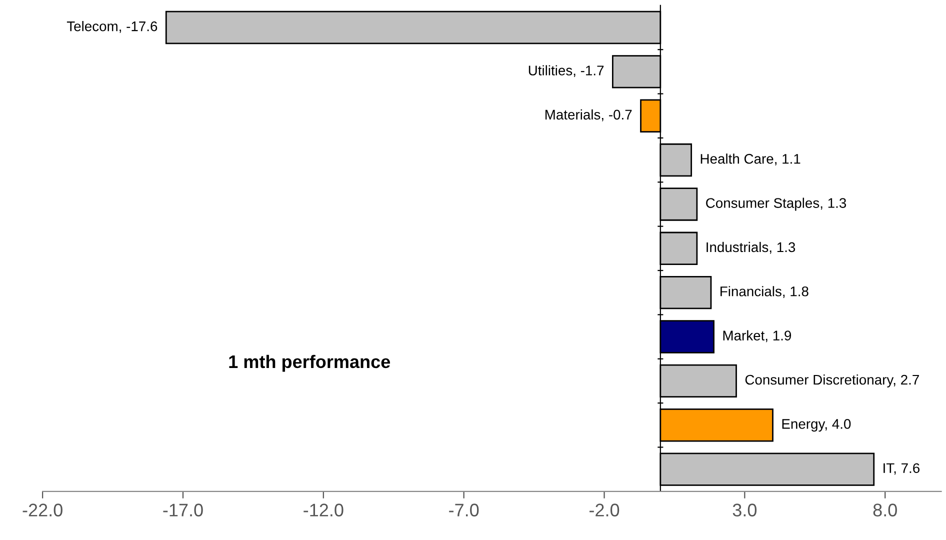 This screenshot has width=946, height=540. Describe the element at coordinates (751, 248) in the screenshot. I see `data-label: Industrials, 1.3` at that location.